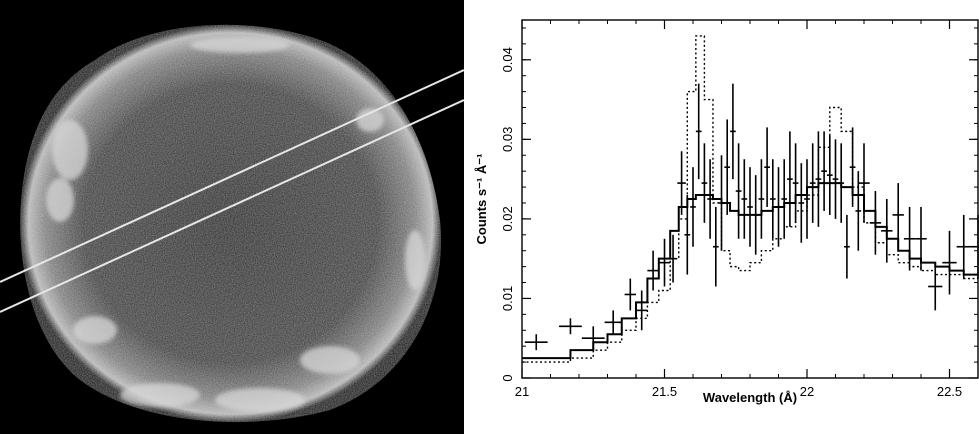 The width and height of the screenshot is (979, 434). I want to click on x-tick-label: 21, so click(522, 391).